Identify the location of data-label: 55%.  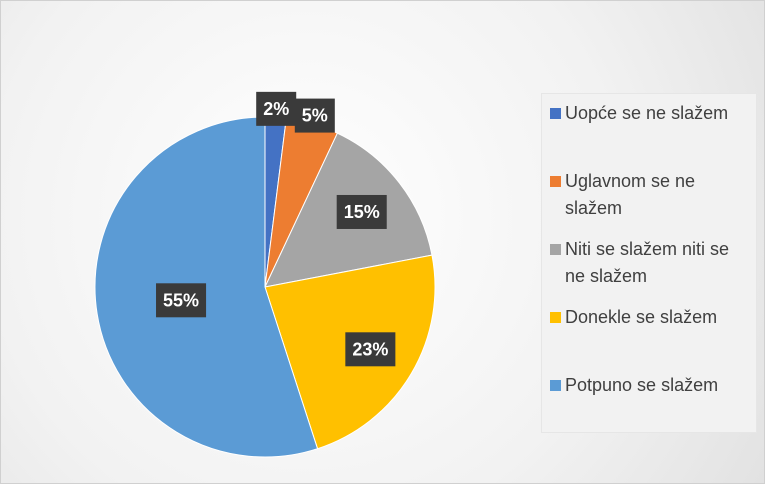
(181, 300).